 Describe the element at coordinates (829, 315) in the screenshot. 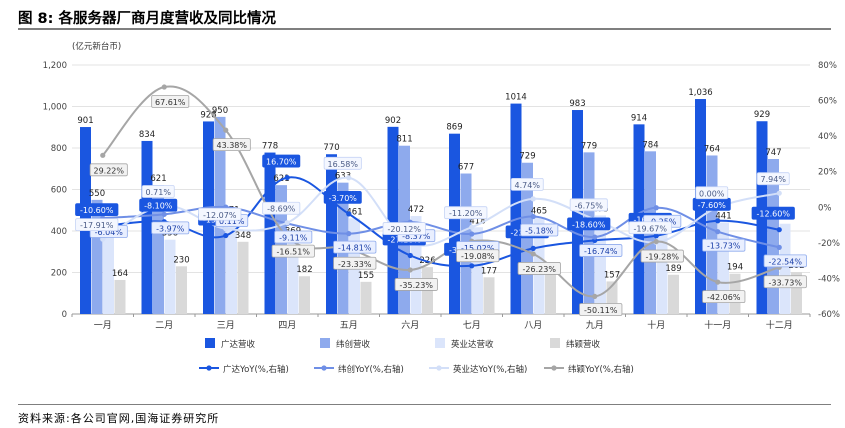

I see `y-right-tick: -60%` at that location.